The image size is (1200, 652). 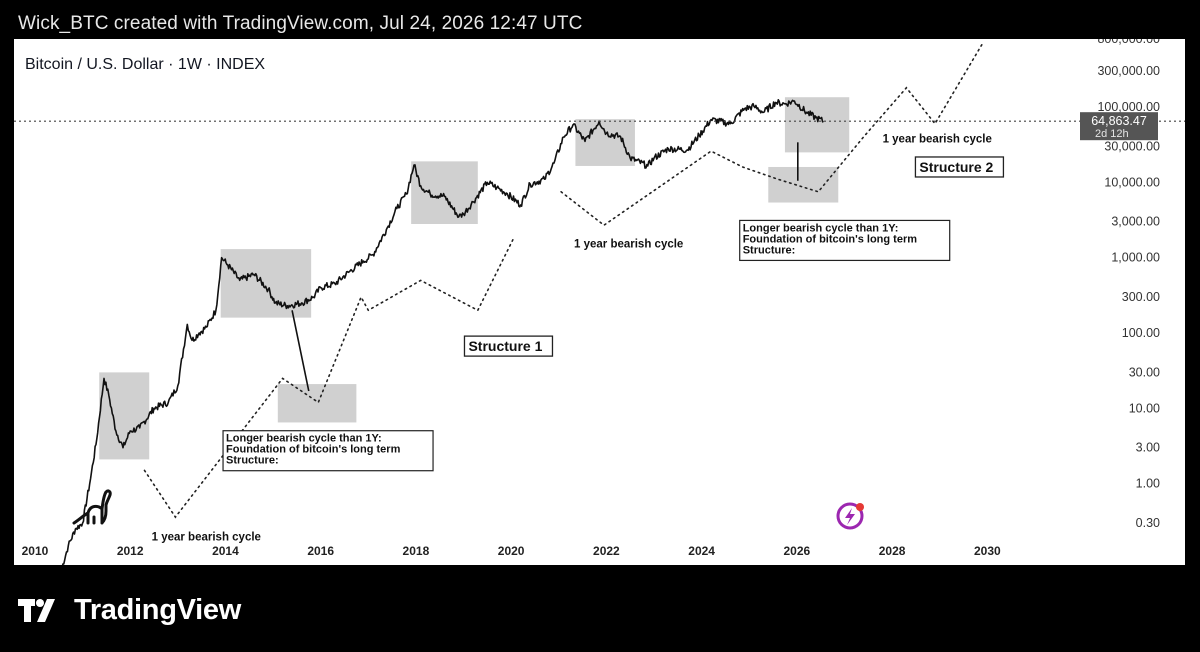 I want to click on brand-name: TradingView, so click(x=157, y=609).